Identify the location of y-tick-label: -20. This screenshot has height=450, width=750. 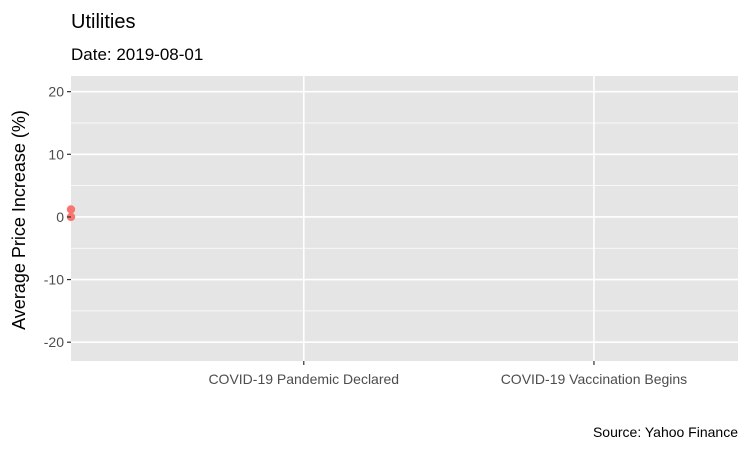
(54, 342).